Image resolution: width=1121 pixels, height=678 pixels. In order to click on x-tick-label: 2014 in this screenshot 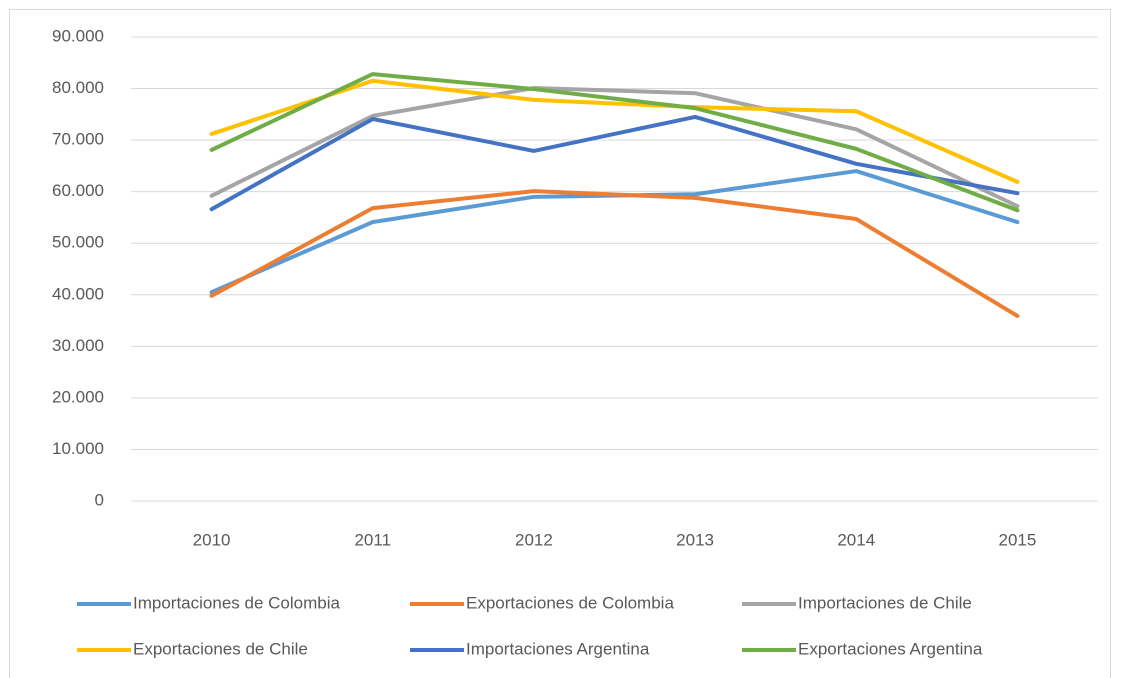, I will do `click(856, 539)`.